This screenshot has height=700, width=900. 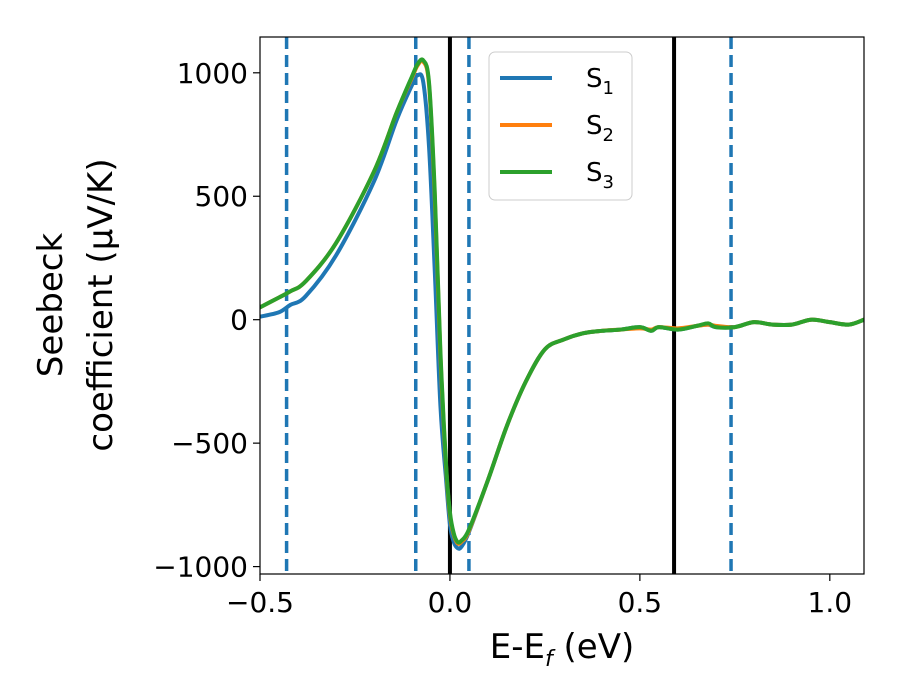 I want to click on y-tick-label: 0, so click(x=239, y=320).